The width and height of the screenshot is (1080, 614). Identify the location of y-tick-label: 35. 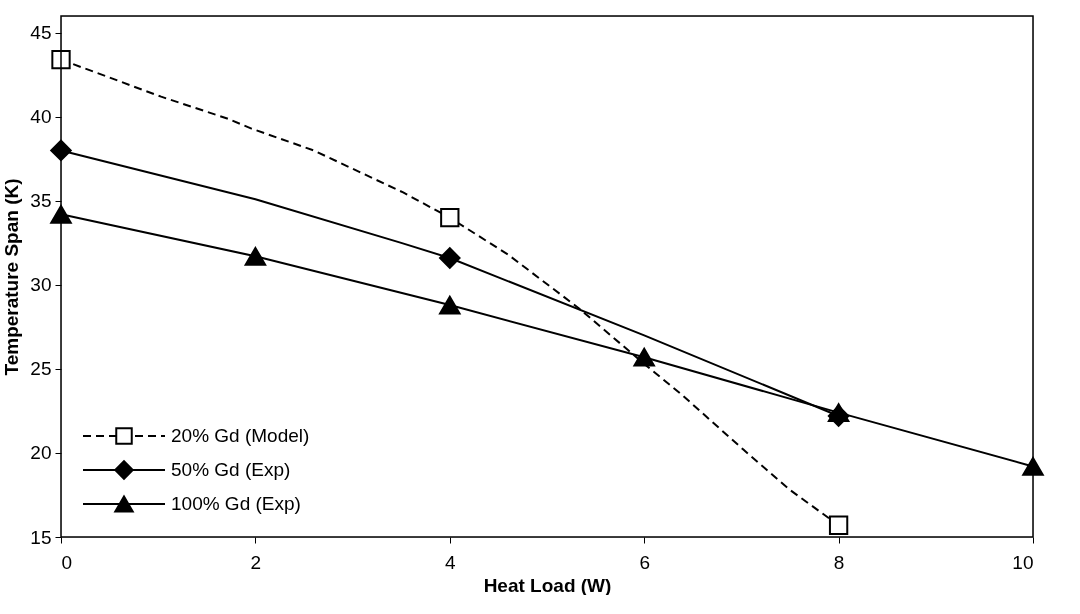
(41, 201).